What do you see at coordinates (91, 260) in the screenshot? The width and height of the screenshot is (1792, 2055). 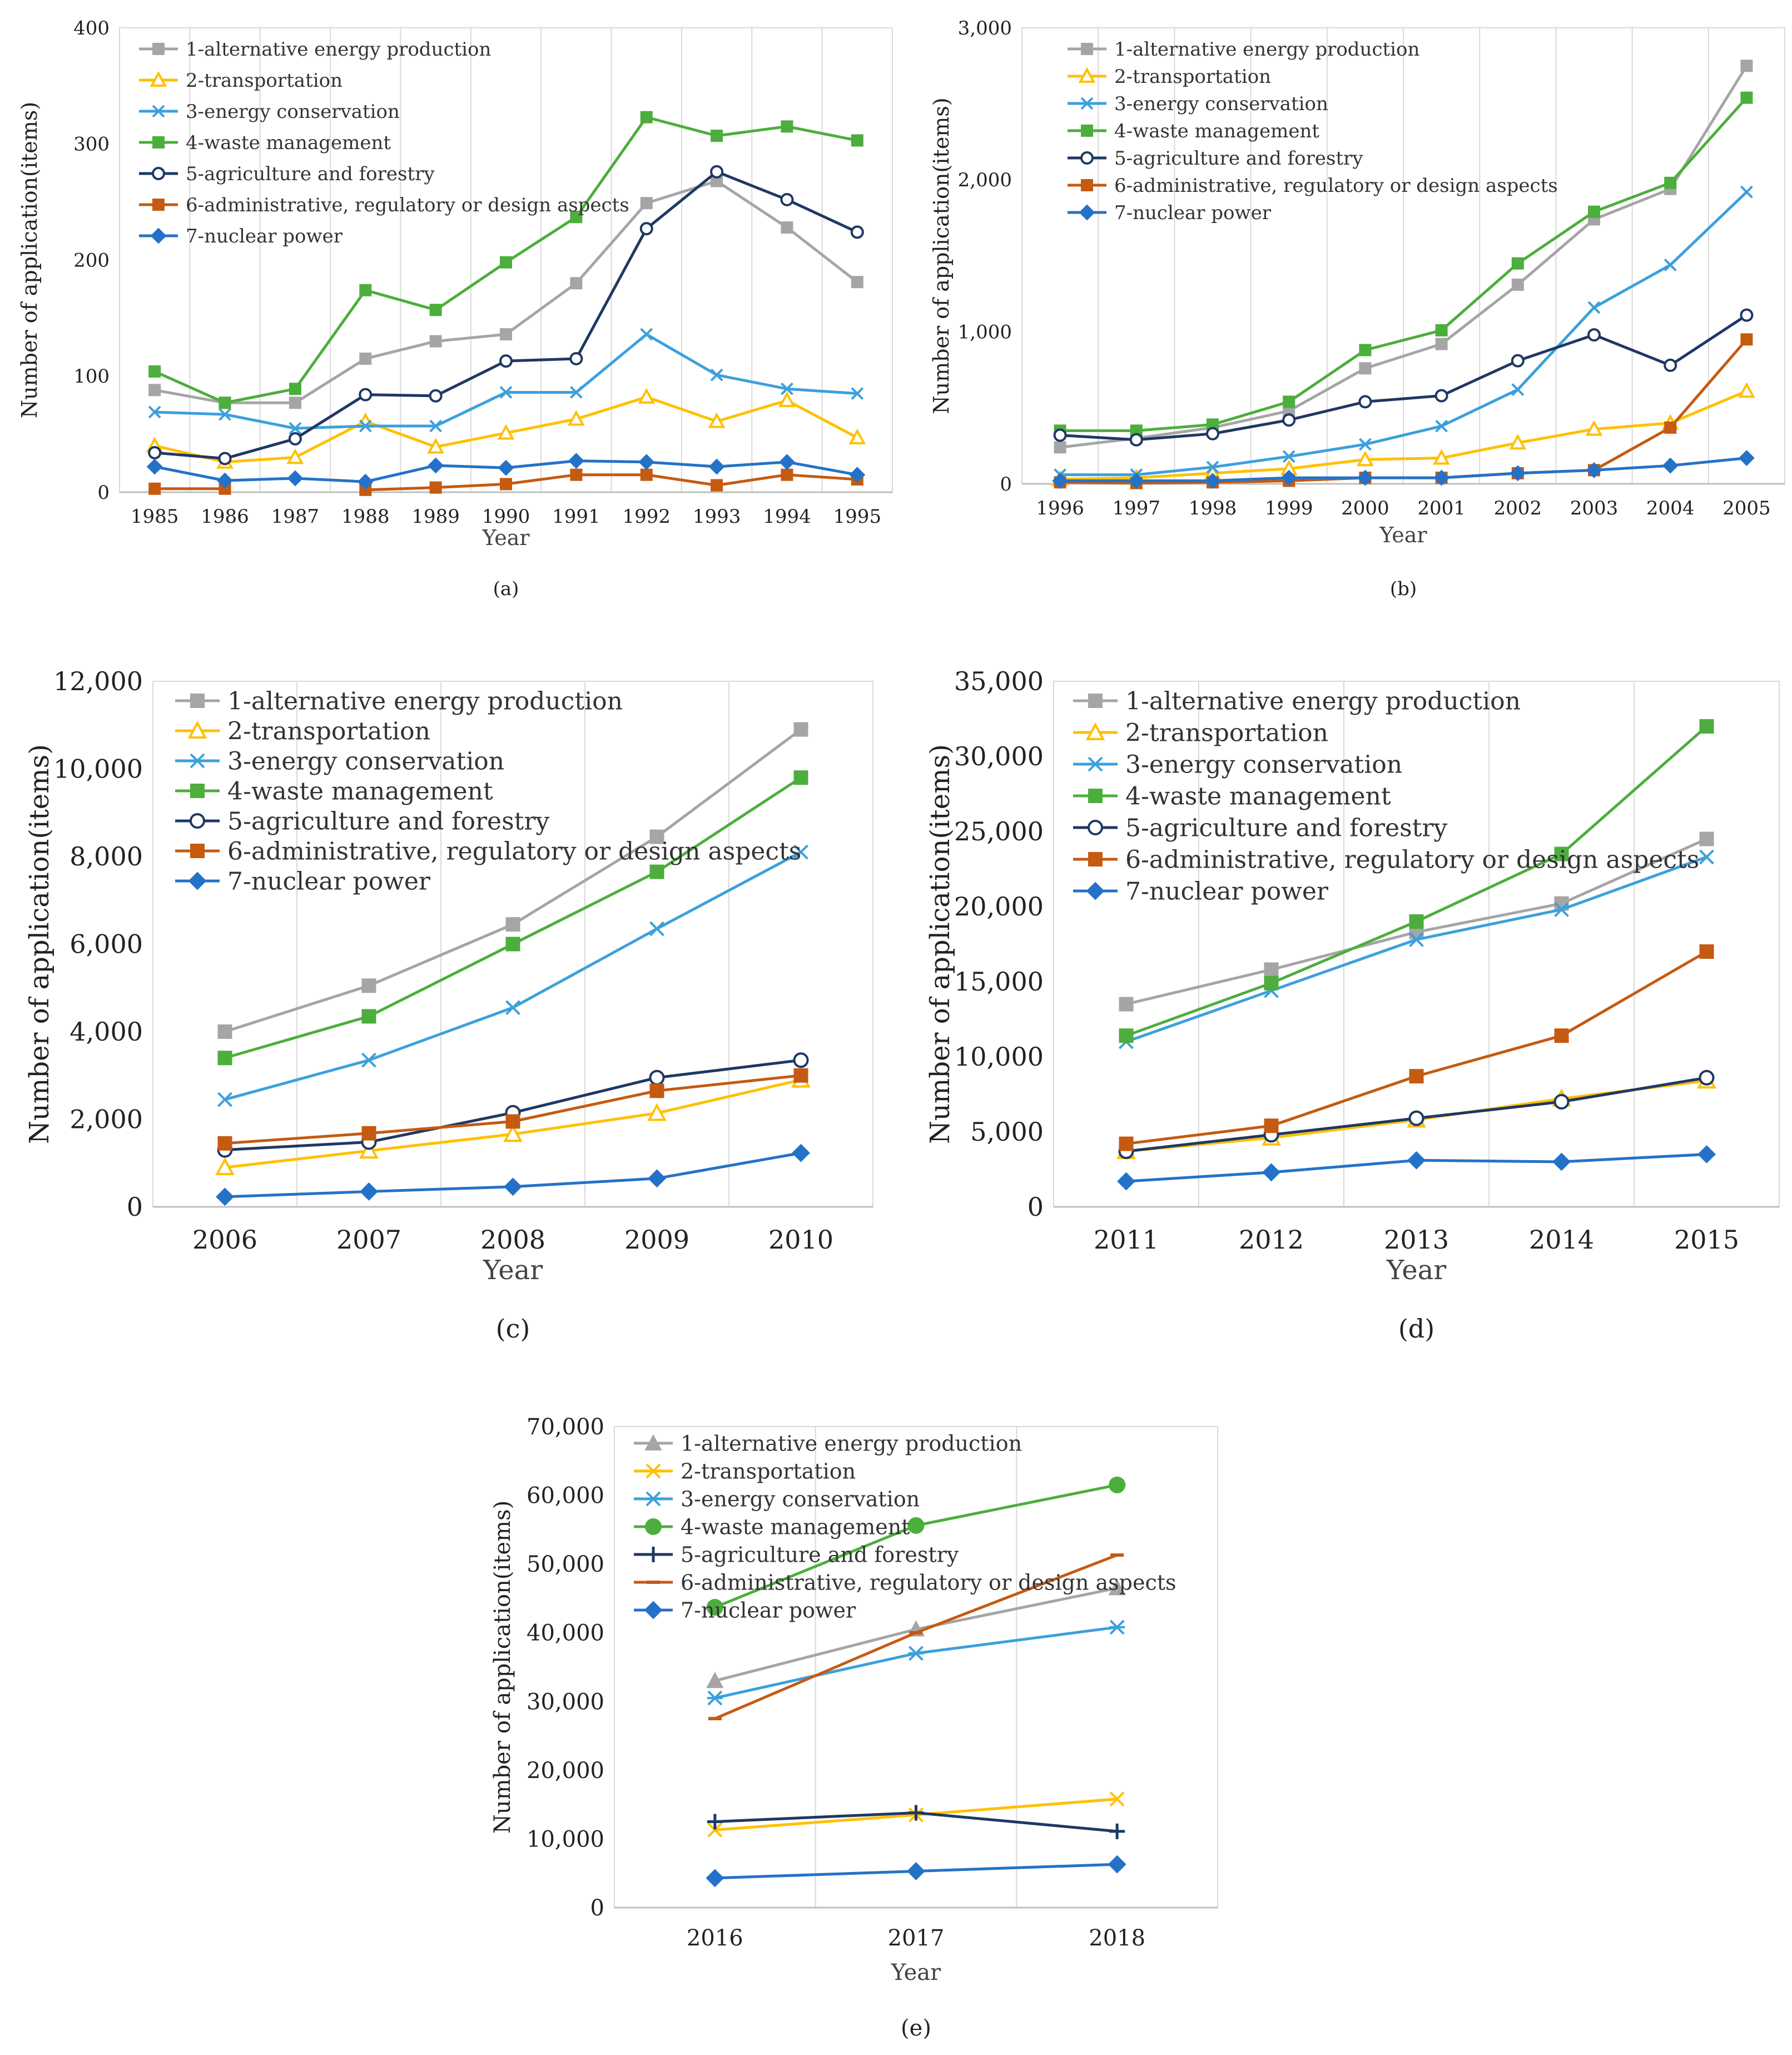 I see `y-tick-label: 200` at bounding box center [91, 260].